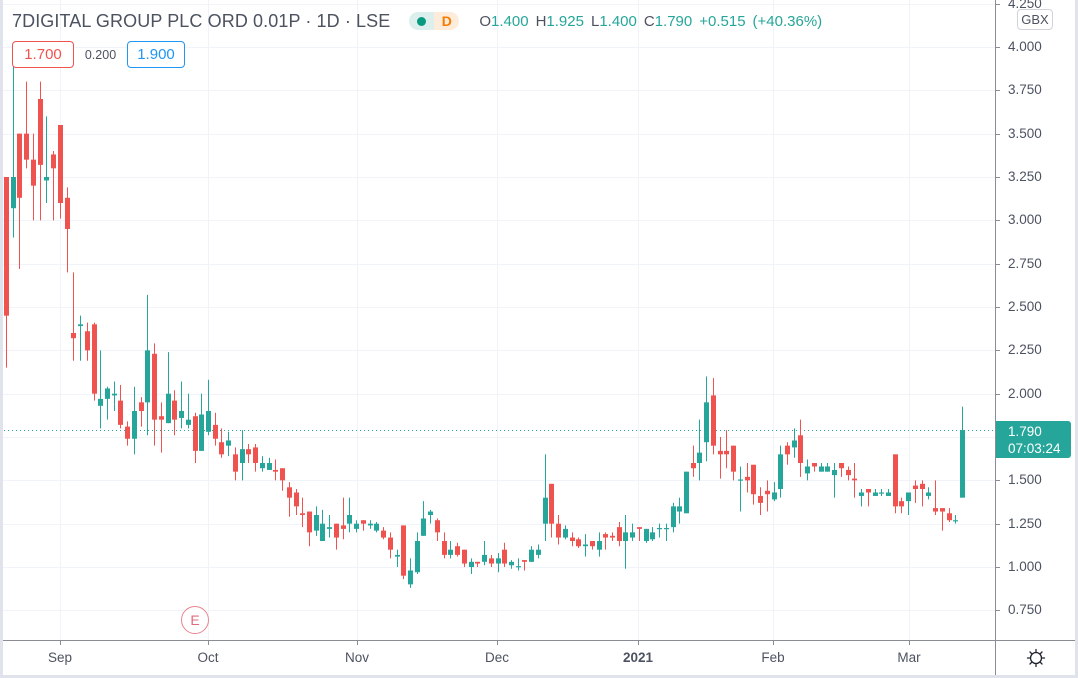 The width and height of the screenshot is (1078, 678). I want to click on bottom-border, so click(539, 676).